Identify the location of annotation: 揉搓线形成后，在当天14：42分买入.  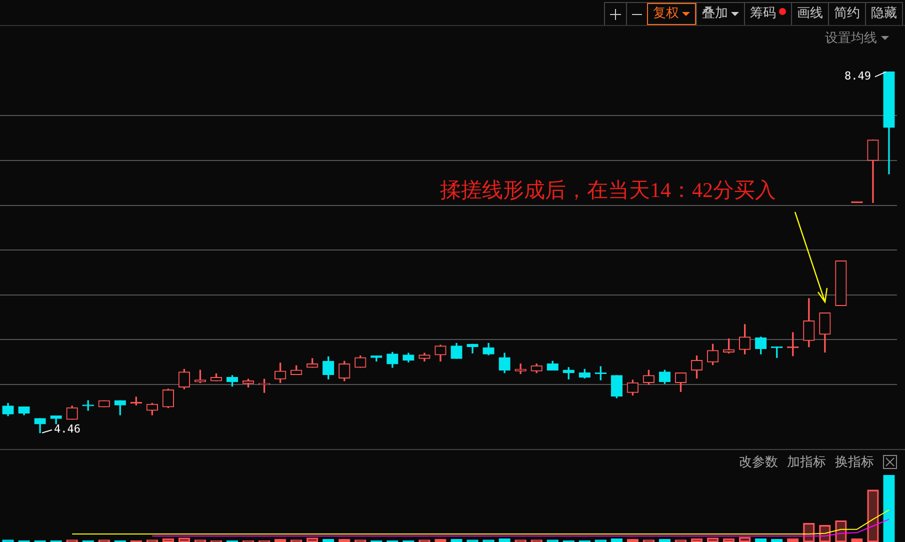
(608, 190).